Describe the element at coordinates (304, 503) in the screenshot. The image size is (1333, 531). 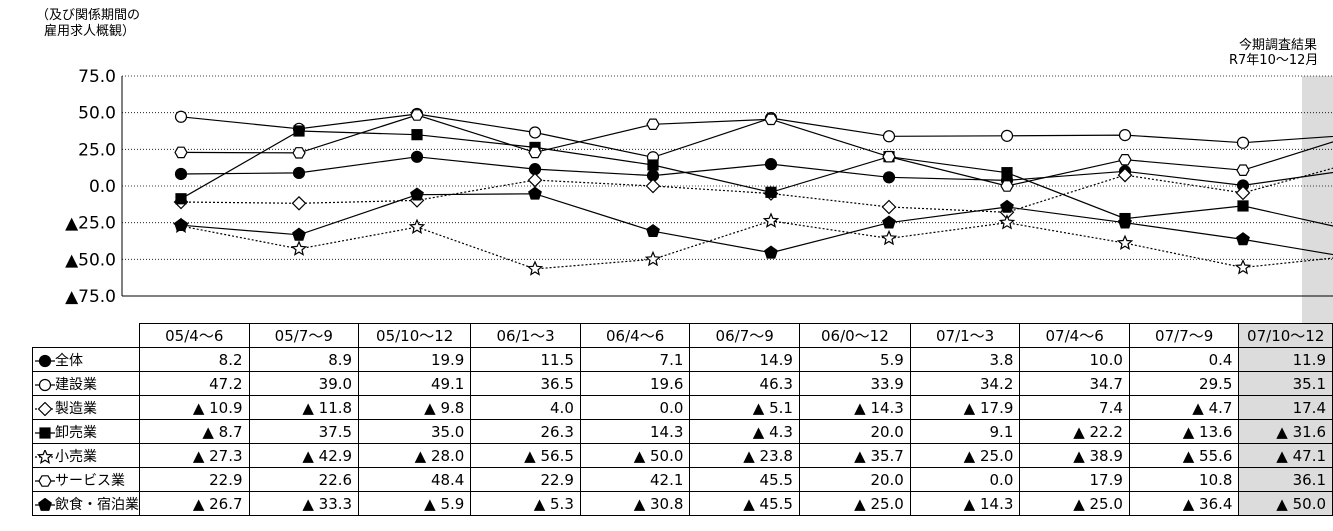
I see `table-cell: ▲ 33.3` at that location.